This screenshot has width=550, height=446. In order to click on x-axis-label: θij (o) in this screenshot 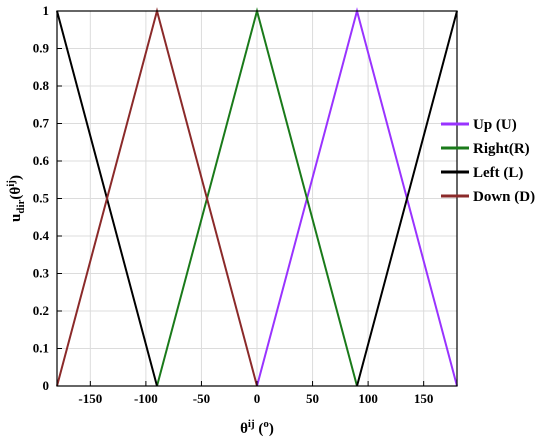, I will do `click(257, 427)`.